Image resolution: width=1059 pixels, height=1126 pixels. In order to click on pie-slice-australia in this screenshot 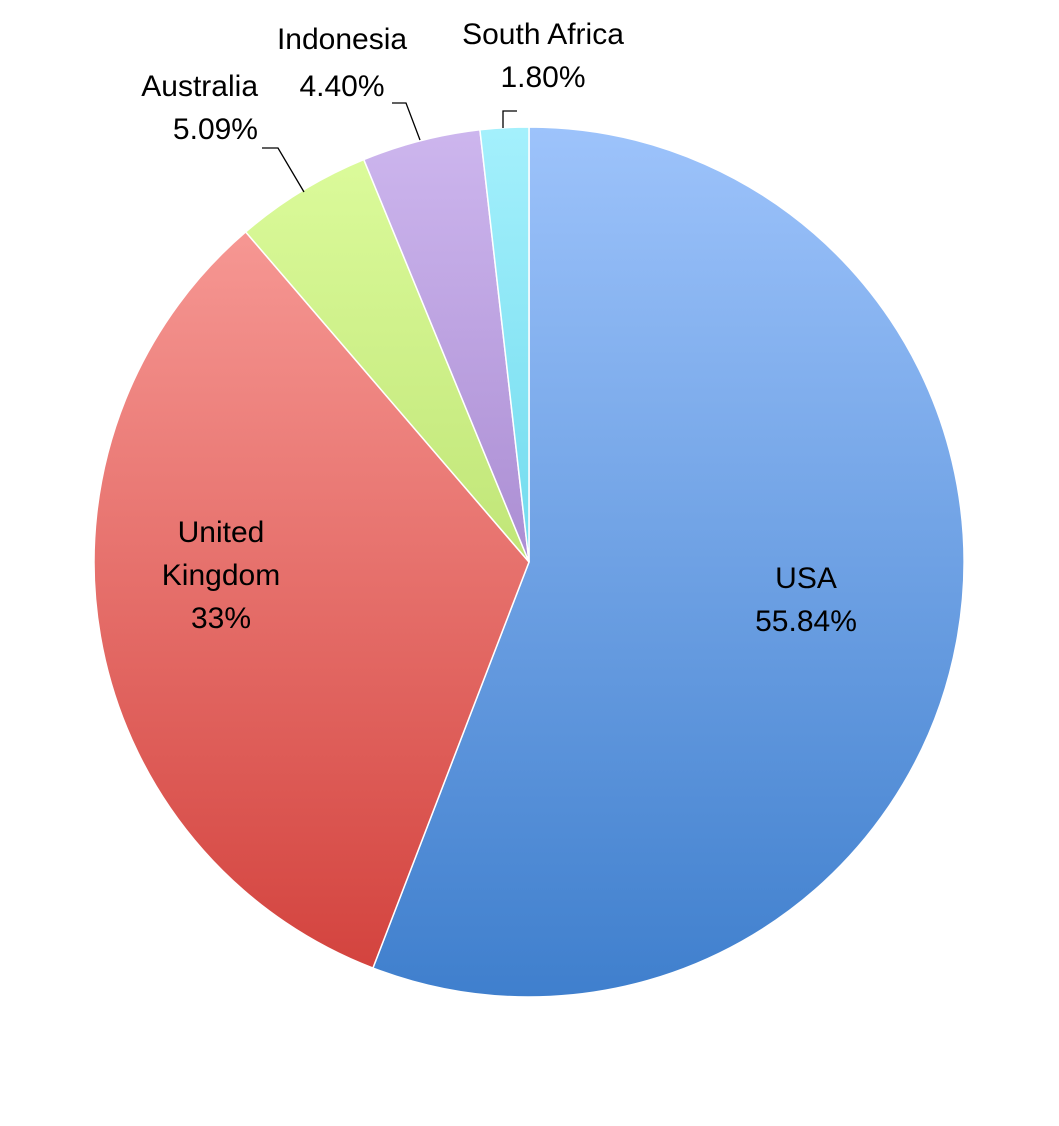, I will do `click(387, 360)`.